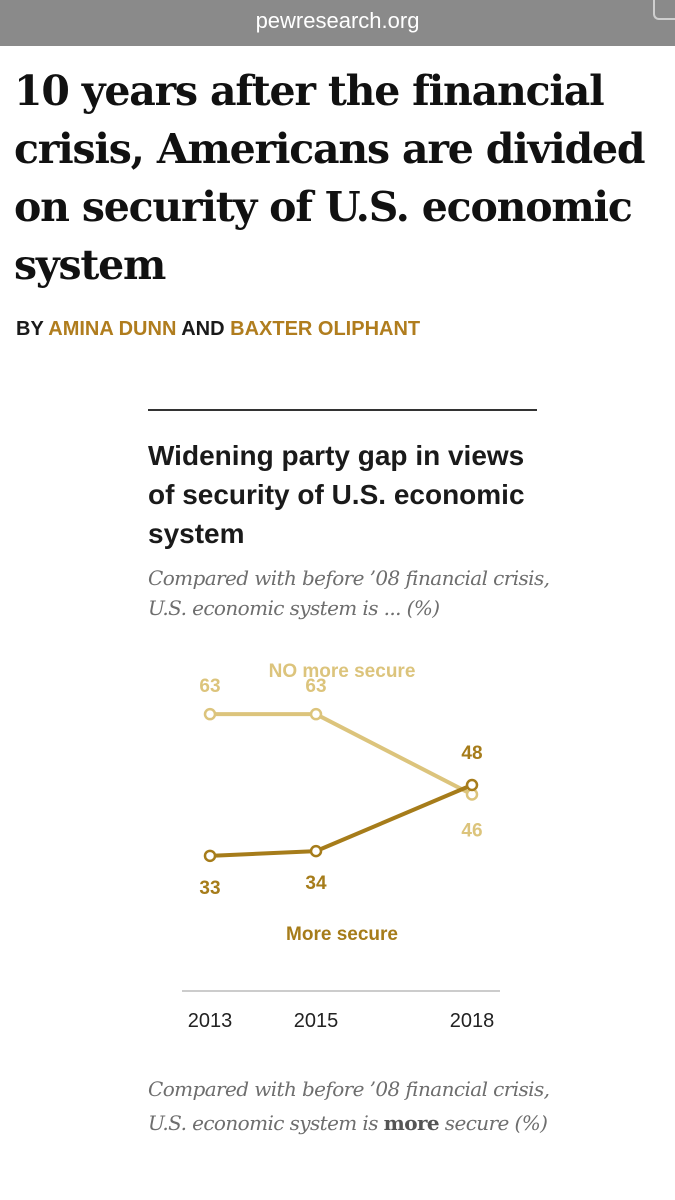  Describe the element at coordinates (315, 686) in the screenshot. I see `data-label-no-more-secure-2015: 63` at that location.